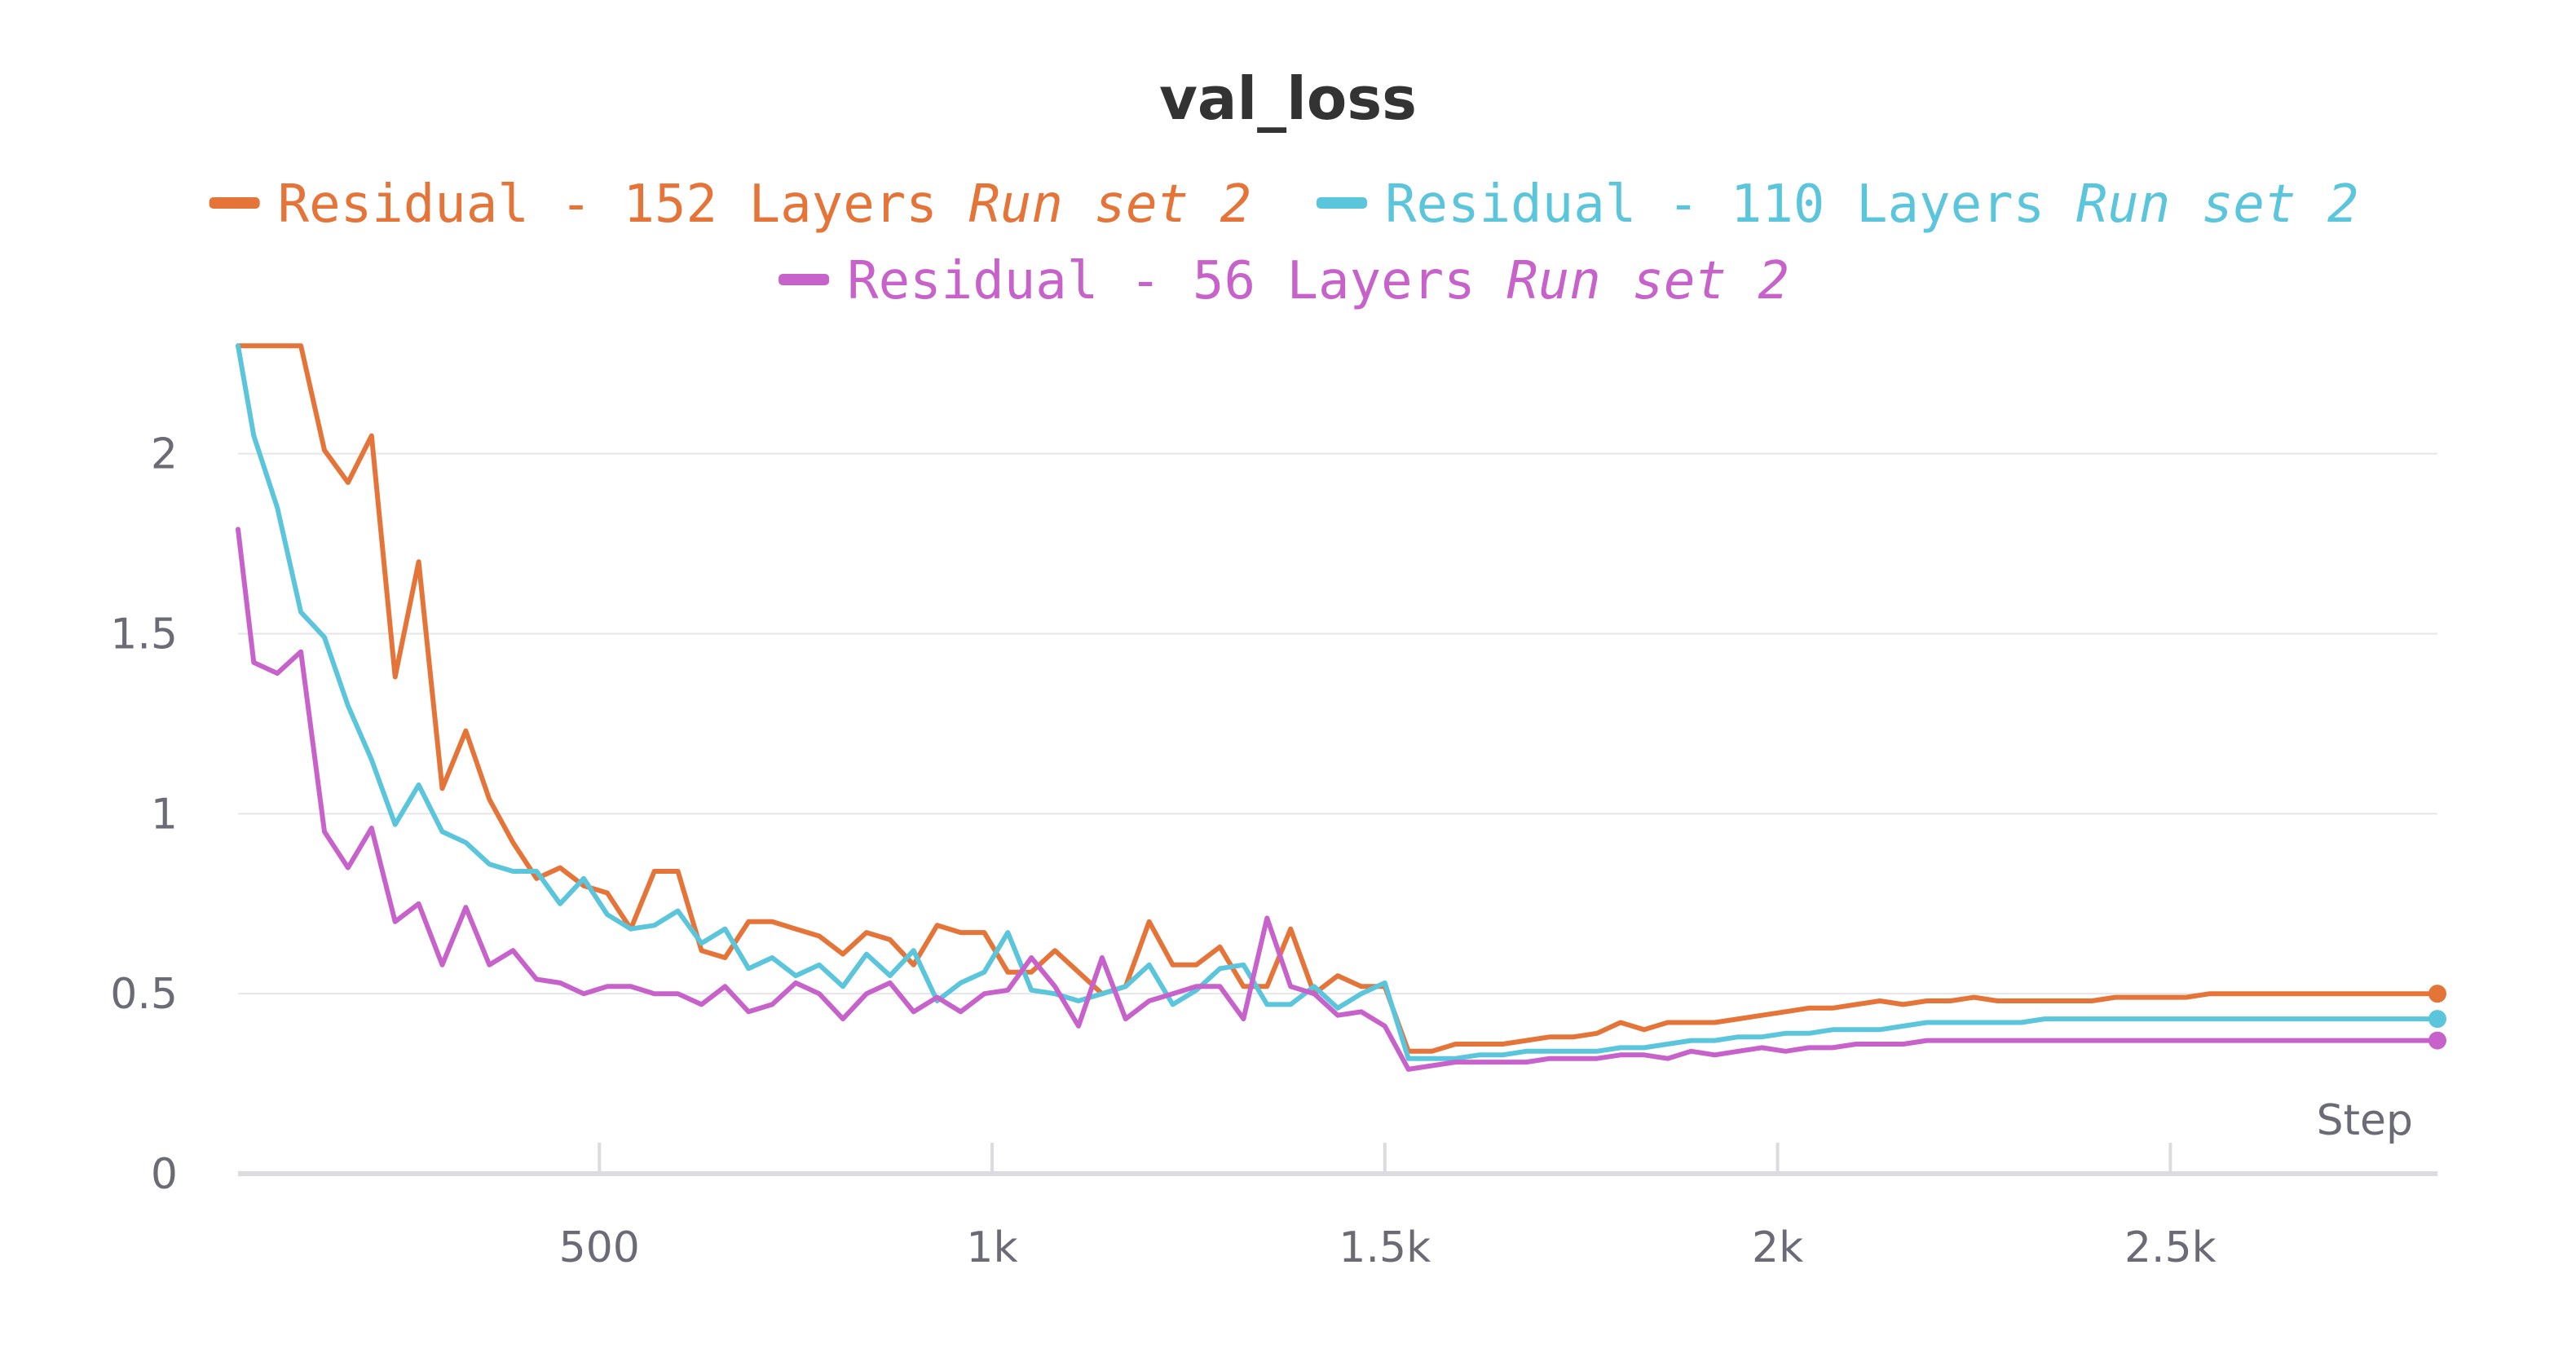  What do you see at coordinates (164, 814) in the screenshot?
I see `y-tick-label: 1` at bounding box center [164, 814].